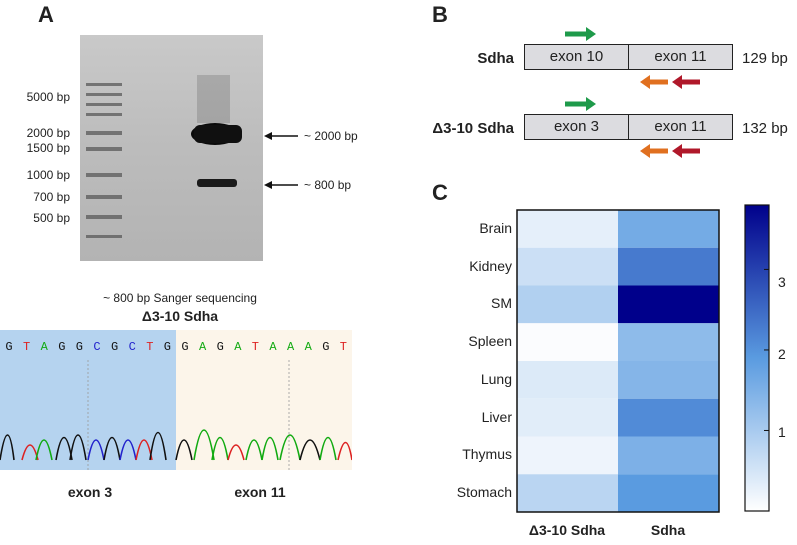  I want to click on heatmap-col-label-delta: Δ3-10 Sdha, so click(567, 530).